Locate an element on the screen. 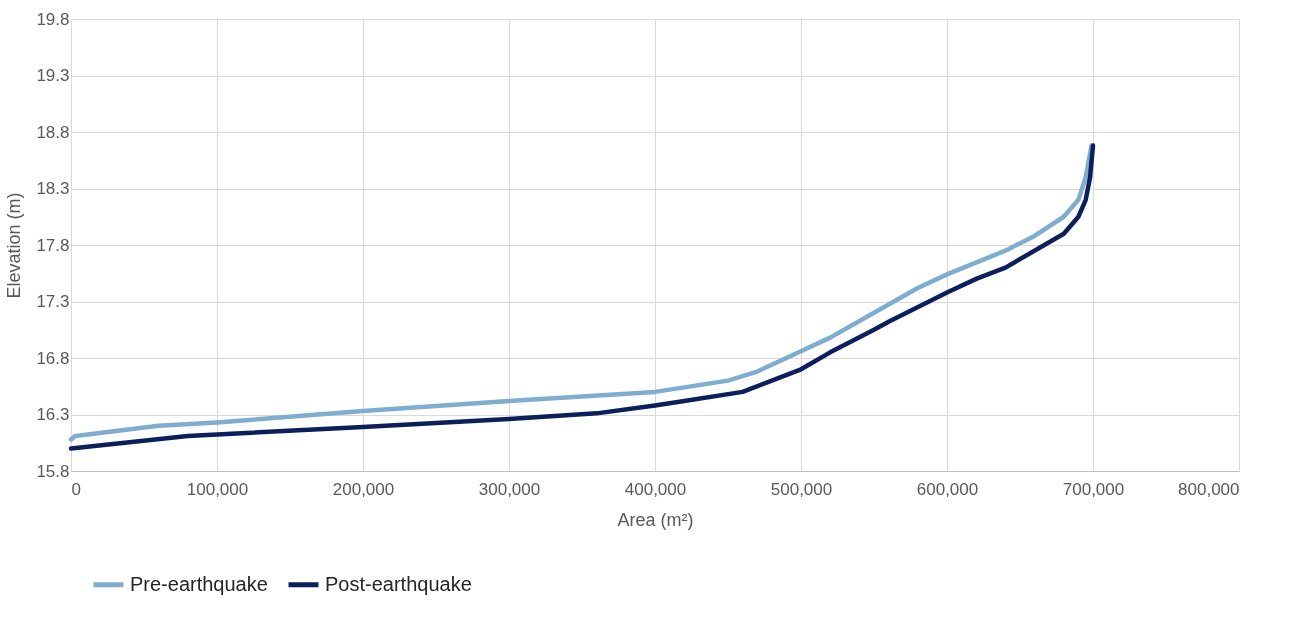  y-tick-label: 18.3 is located at coordinates (53, 188).